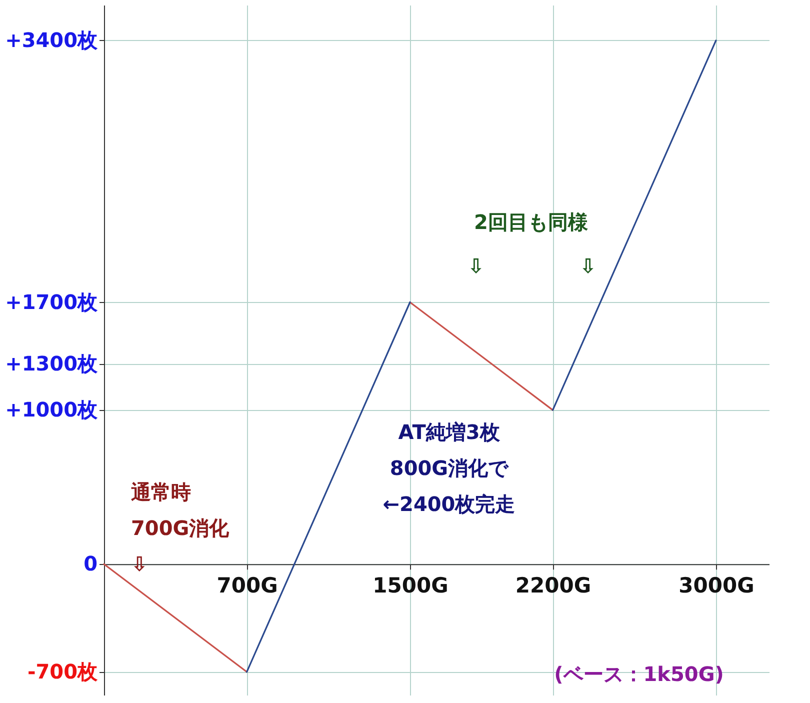 The height and width of the screenshot is (703, 810). Describe the element at coordinates (51, 410) in the screenshot. I see `y-tick-label: +1000枚` at that location.